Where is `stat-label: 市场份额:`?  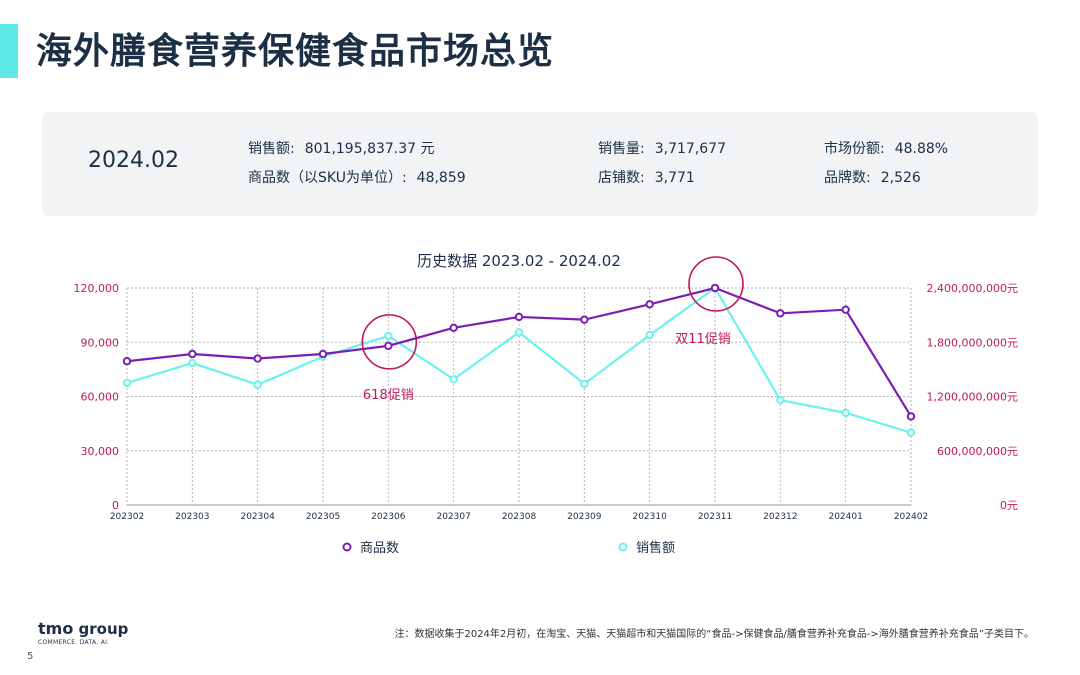 stat-label: 市场份额: is located at coordinates (854, 149).